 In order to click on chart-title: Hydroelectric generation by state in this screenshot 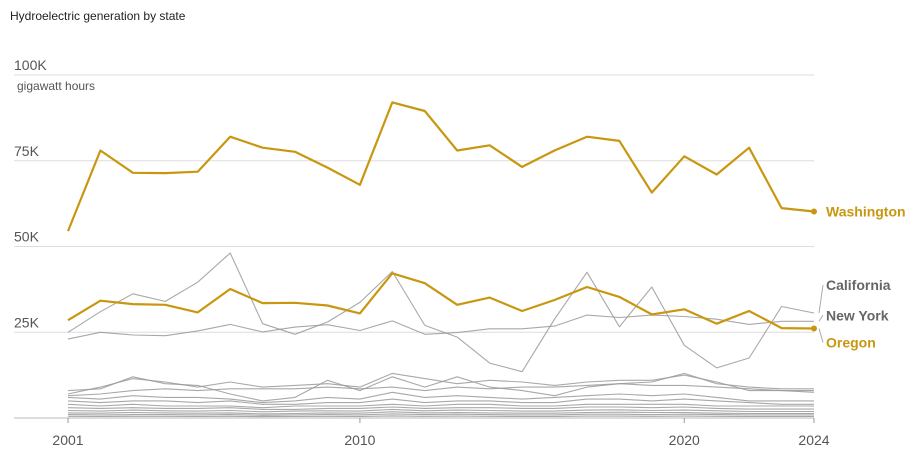, I will do `click(98, 16)`.